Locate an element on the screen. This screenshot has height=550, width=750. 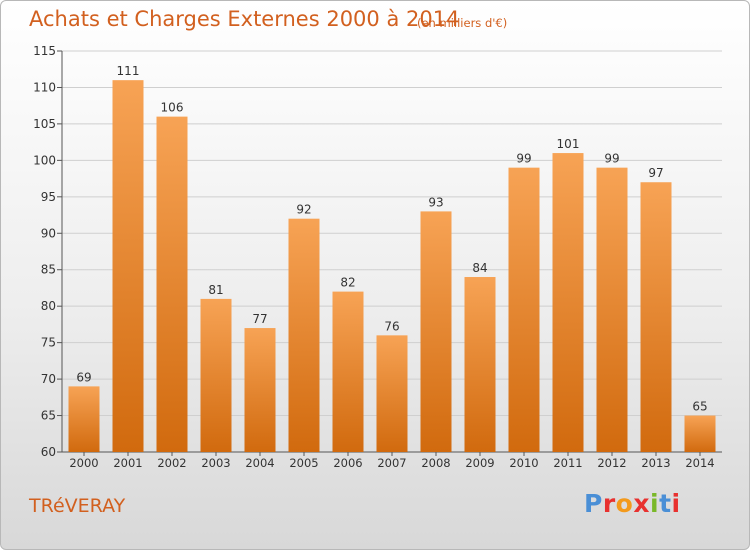
chart-subtitle: (en milliers d'€) is located at coordinates (462, 23).